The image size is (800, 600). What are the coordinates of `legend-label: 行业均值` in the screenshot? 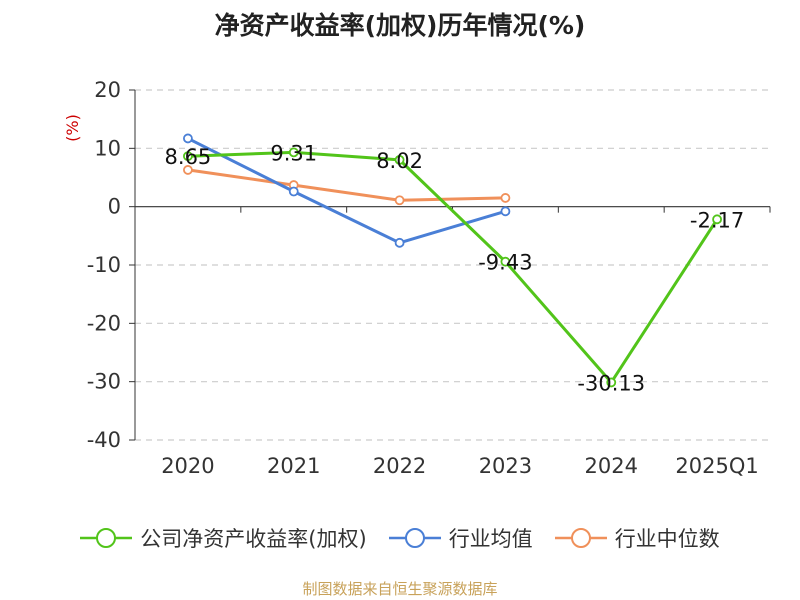 It's located at (490, 539).